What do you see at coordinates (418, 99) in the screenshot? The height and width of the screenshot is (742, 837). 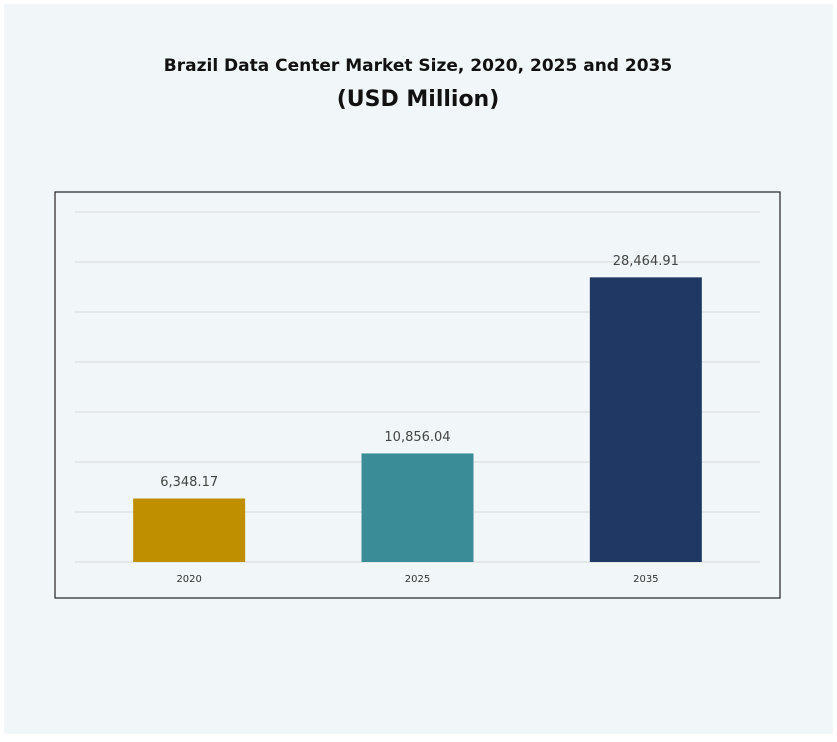 I see `chart-subtitle: (USD Million)` at bounding box center [418, 99].